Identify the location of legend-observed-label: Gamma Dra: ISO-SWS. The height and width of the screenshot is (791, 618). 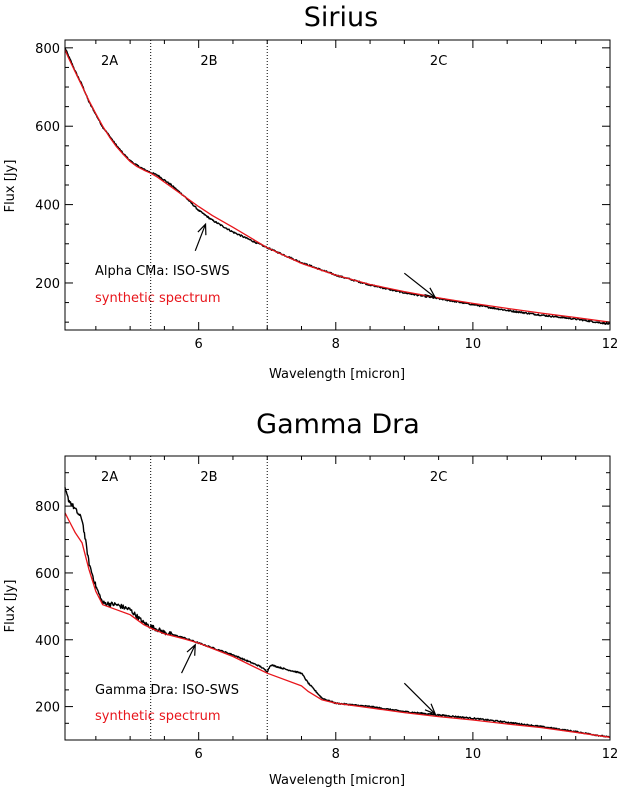
(167, 690).